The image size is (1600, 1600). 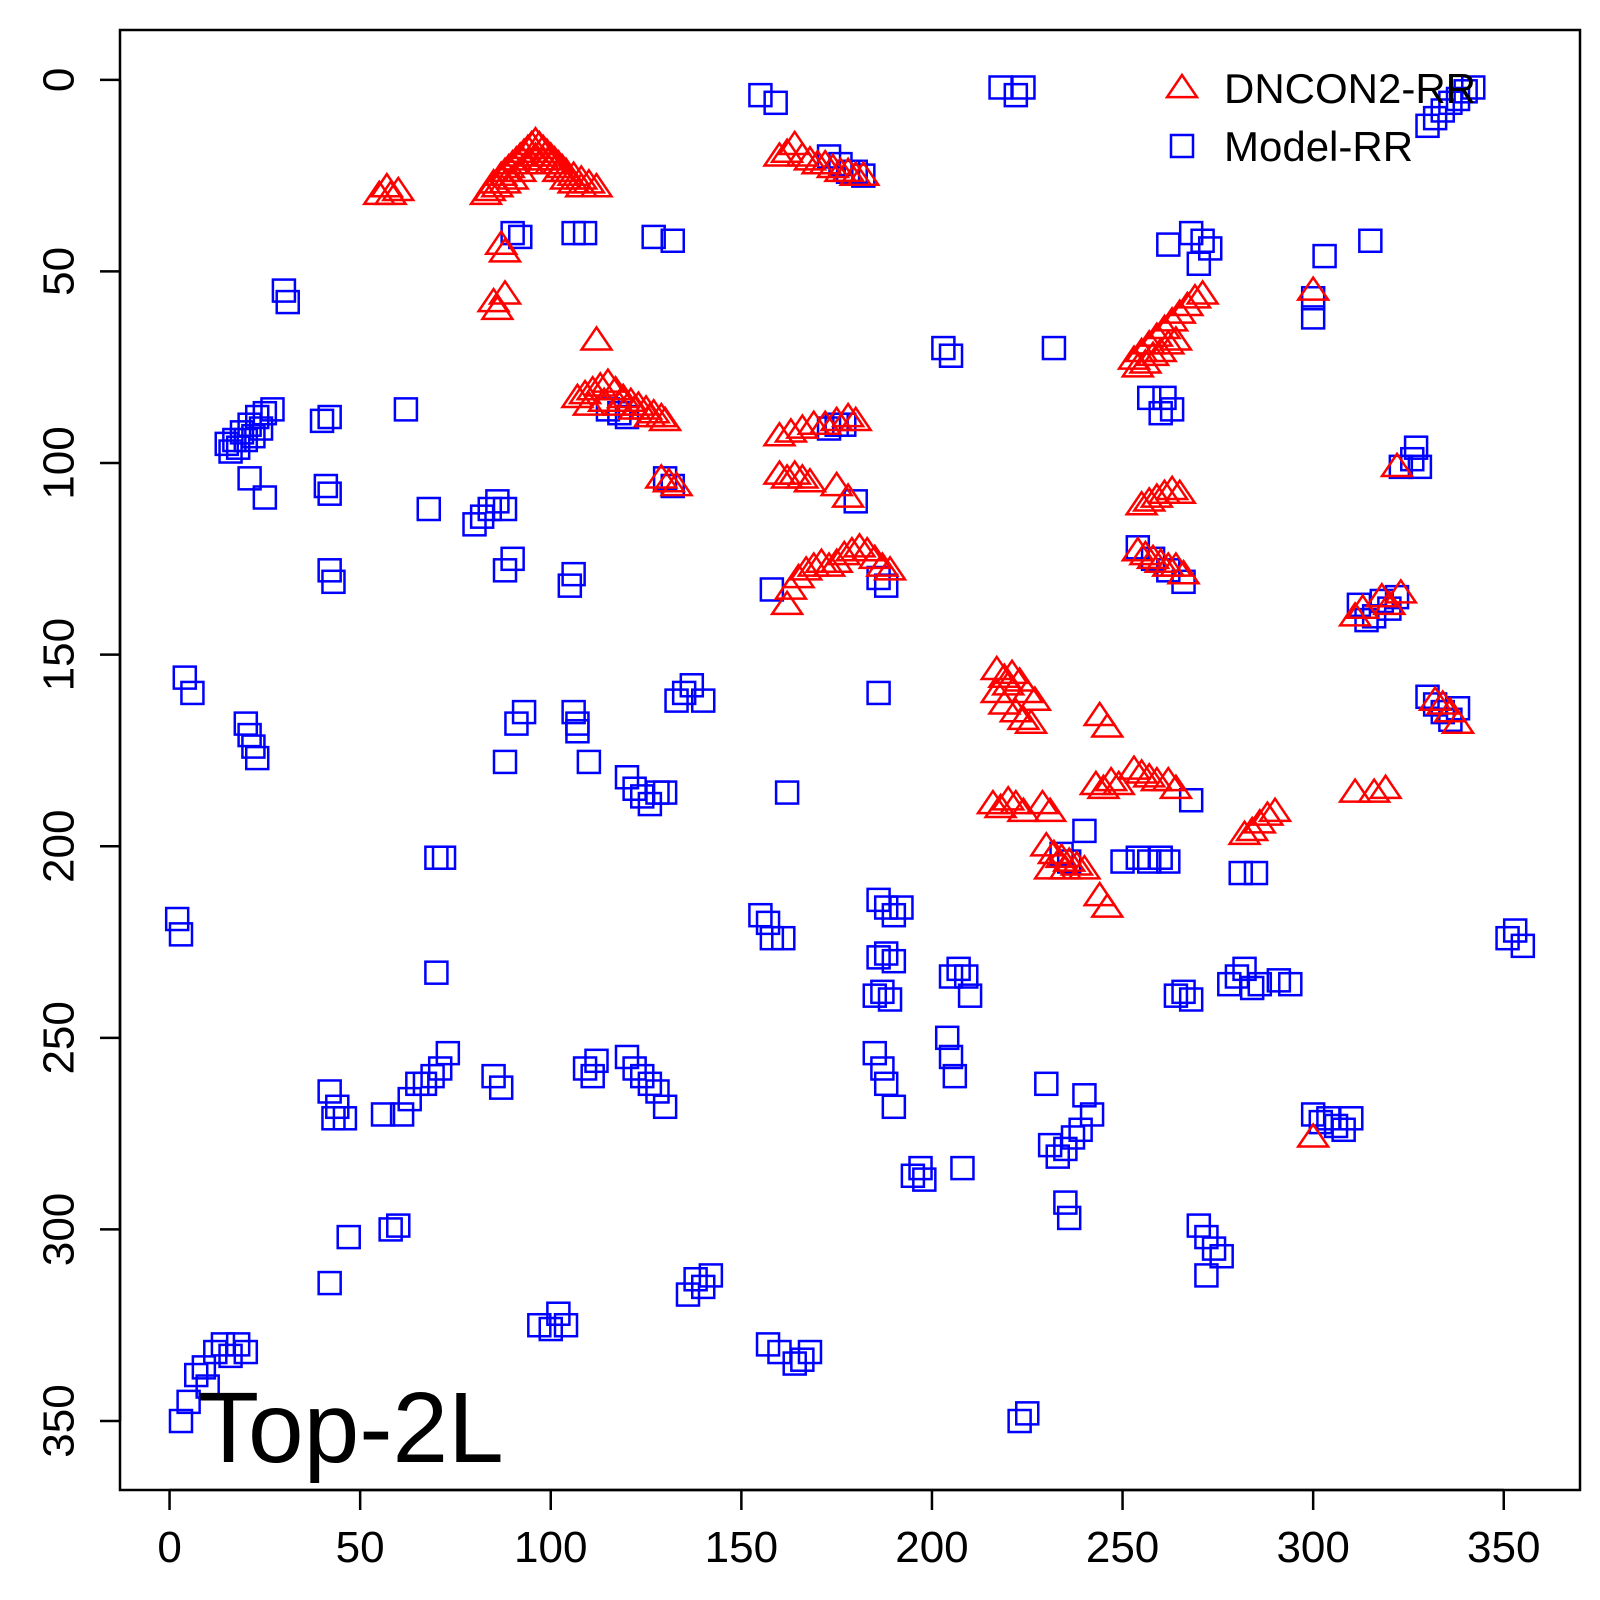 What do you see at coordinates (1122, 1547) in the screenshot?
I see `x-tick-label: 250` at bounding box center [1122, 1547].